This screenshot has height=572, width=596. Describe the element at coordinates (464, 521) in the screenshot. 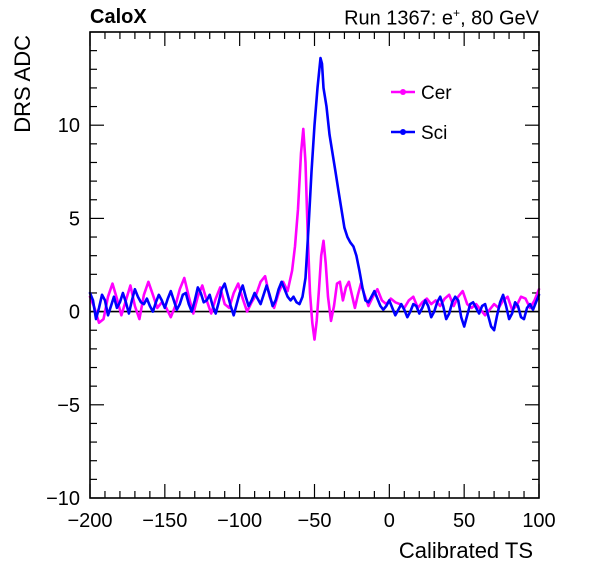

I see `x-tick-label: 50` at that location.